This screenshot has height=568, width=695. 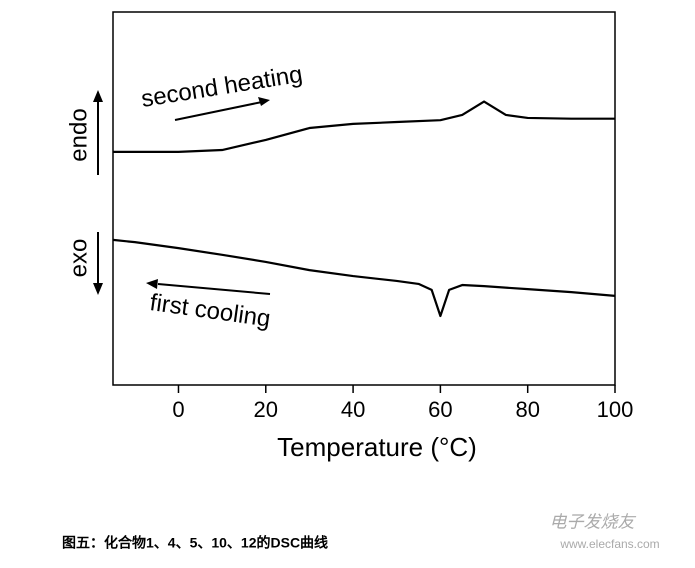 I want to click on watermark-url: www.elecfans.com, so click(x=609, y=544).